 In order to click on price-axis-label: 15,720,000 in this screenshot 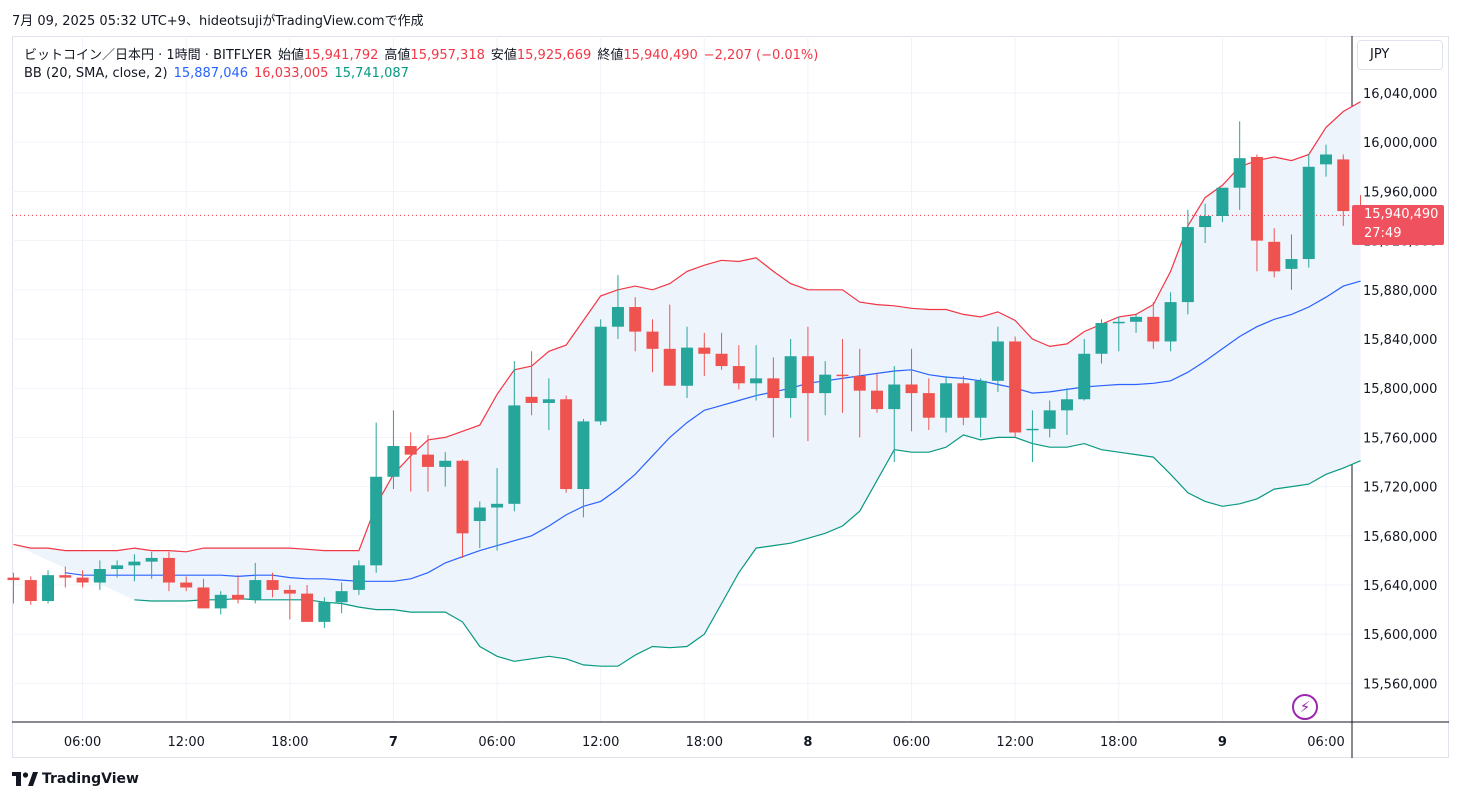, I will do `click(1400, 488)`.